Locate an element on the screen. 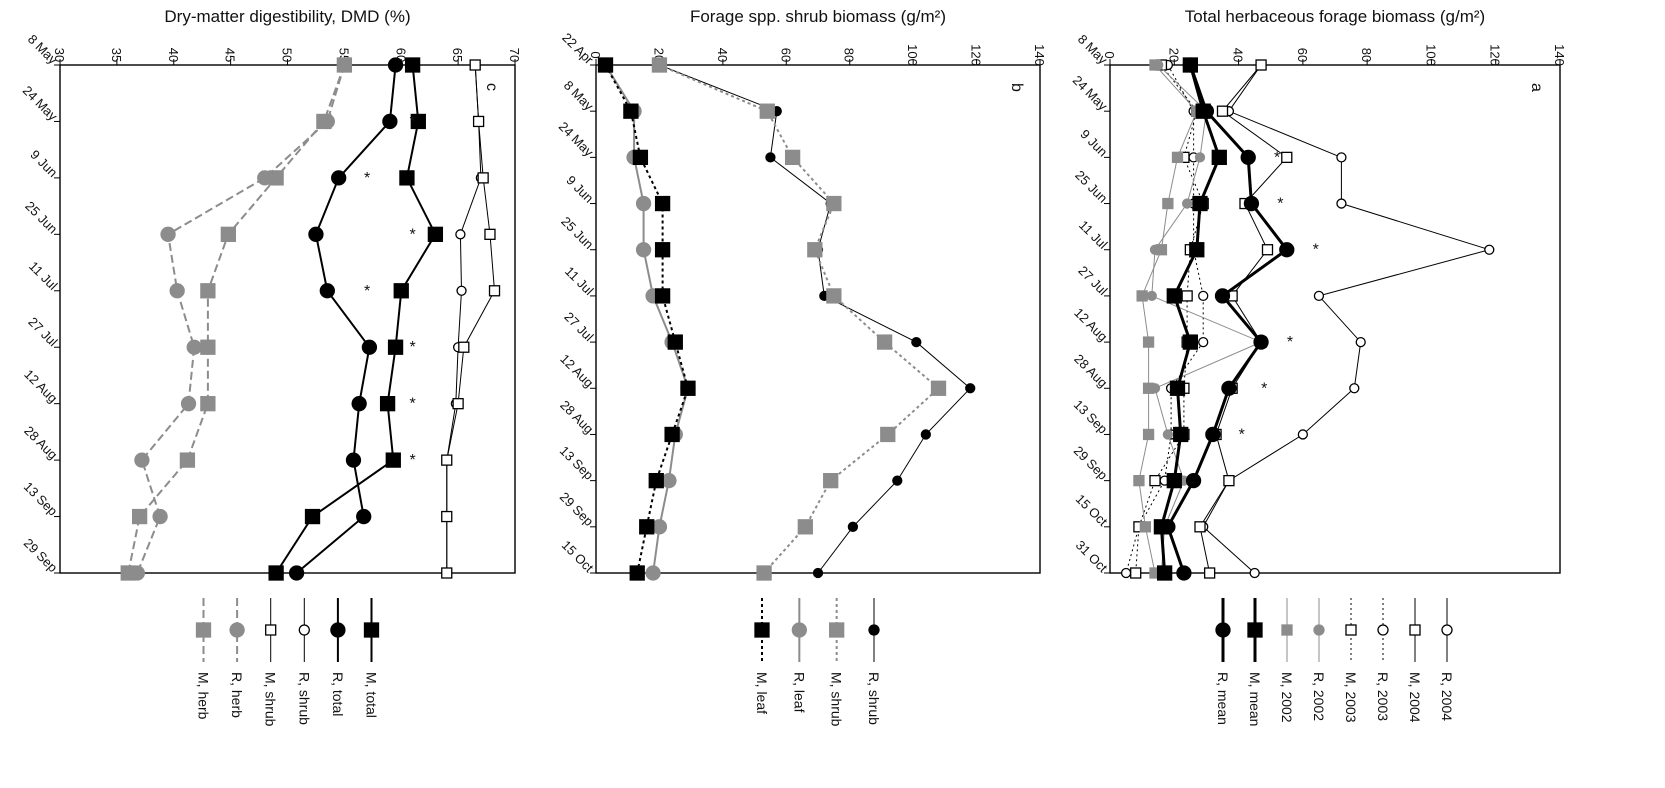 This screenshot has width=1665, height=788. legend-entry: M, mean is located at coordinates (1255, 662).